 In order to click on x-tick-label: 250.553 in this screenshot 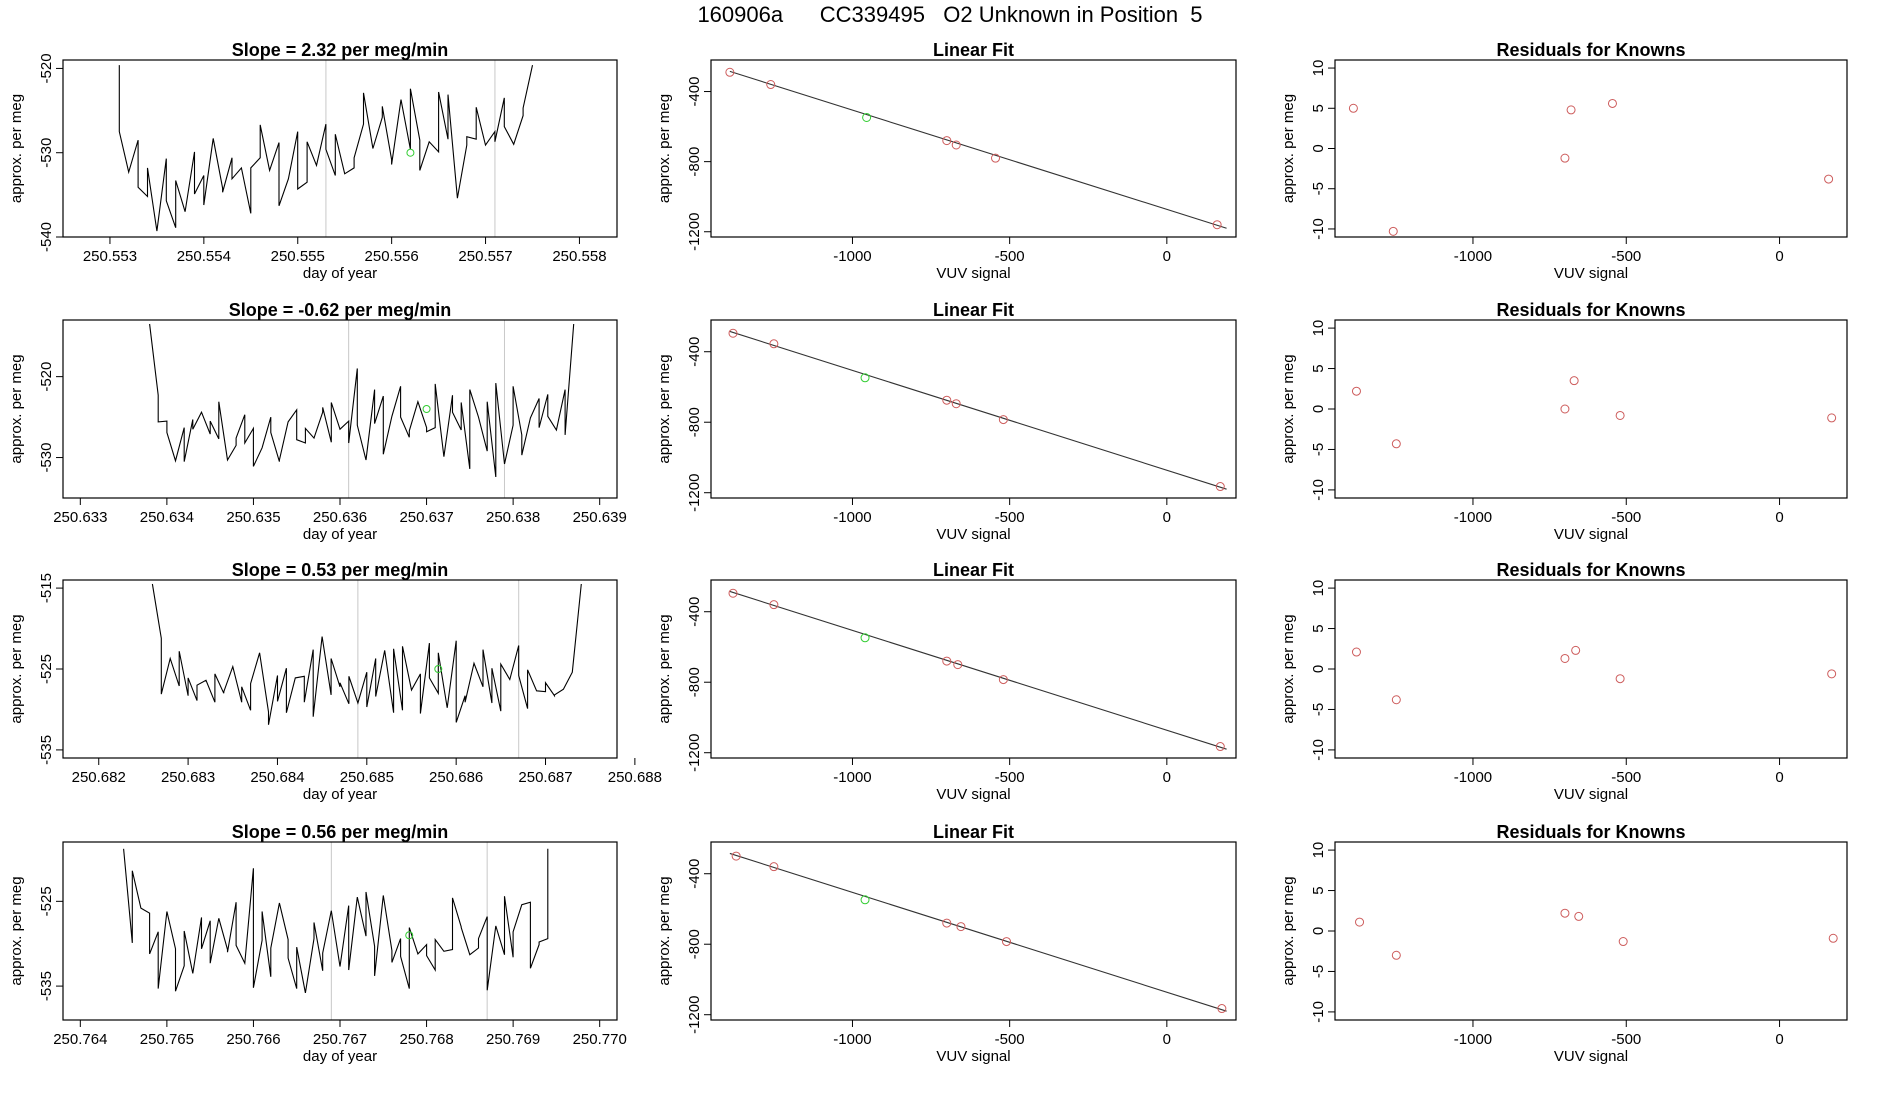, I will do `click(110, 256)`.